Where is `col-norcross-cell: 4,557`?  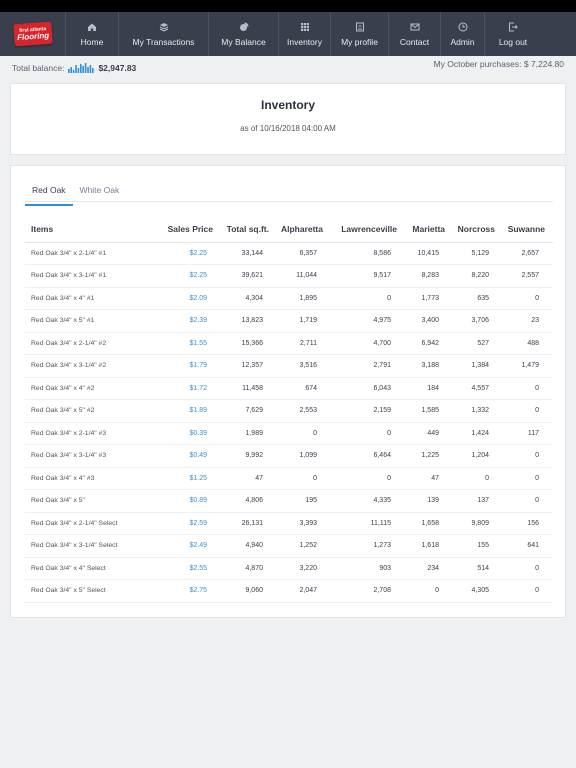 col-norcross-cell: 4,557 is located at coordinates (478, 388).